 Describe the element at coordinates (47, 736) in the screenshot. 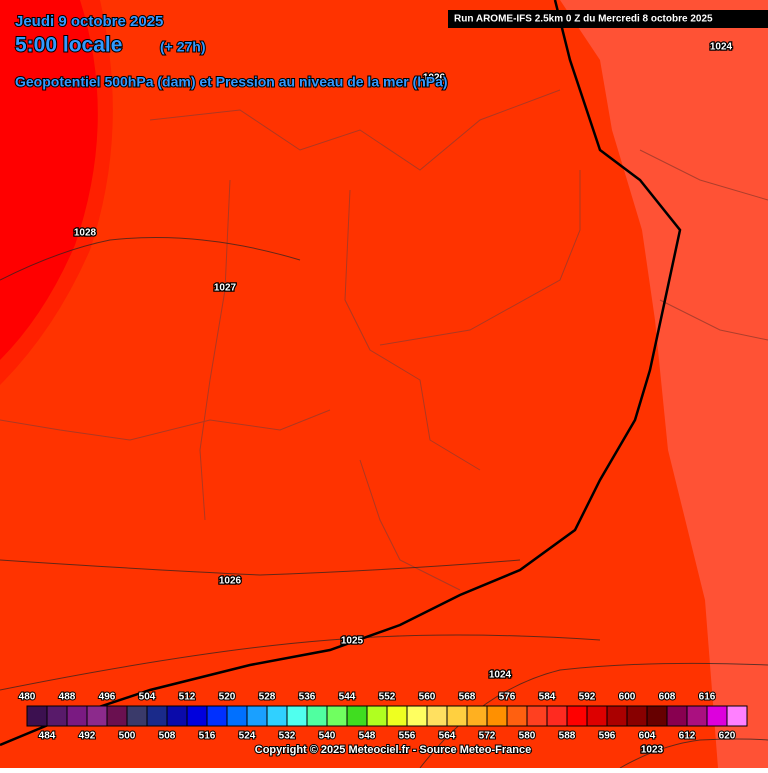

I see `colorbar-label: 484` at that location.